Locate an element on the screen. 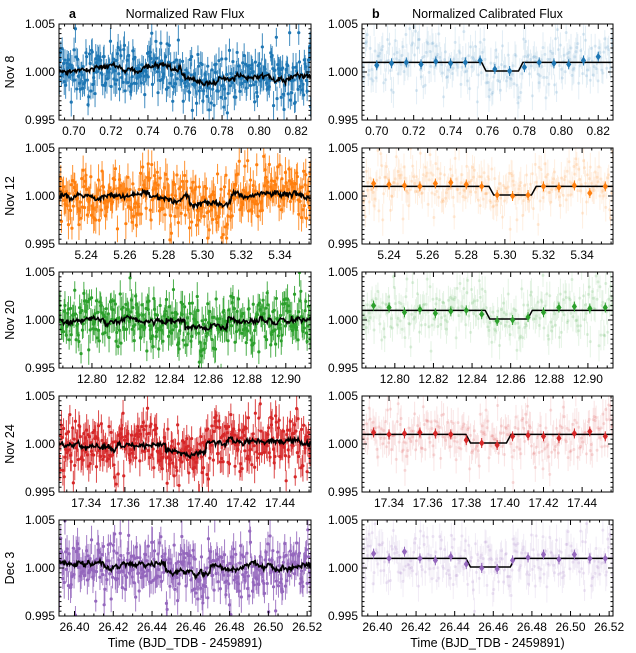 The height and width of the screenshot is (653, 636). x-tick-label: 5.28 is located at coordinates (467, 255).